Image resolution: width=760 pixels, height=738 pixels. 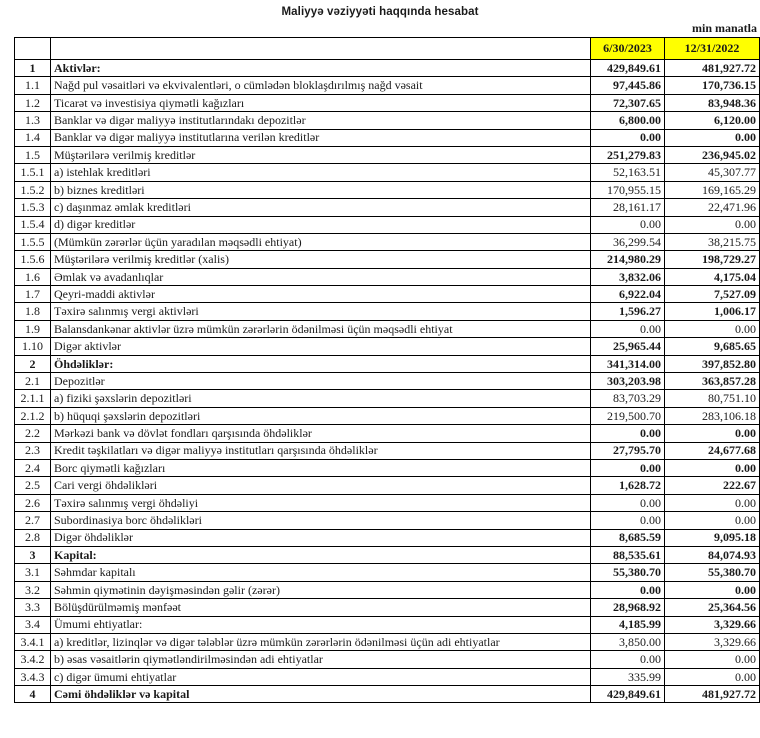 What do you see at coordinates (320, 259) in the screenshot?
I see `row-label: Müştərilərə verilmiş kreditlər (xalis)` at bounding box center [320, 259].